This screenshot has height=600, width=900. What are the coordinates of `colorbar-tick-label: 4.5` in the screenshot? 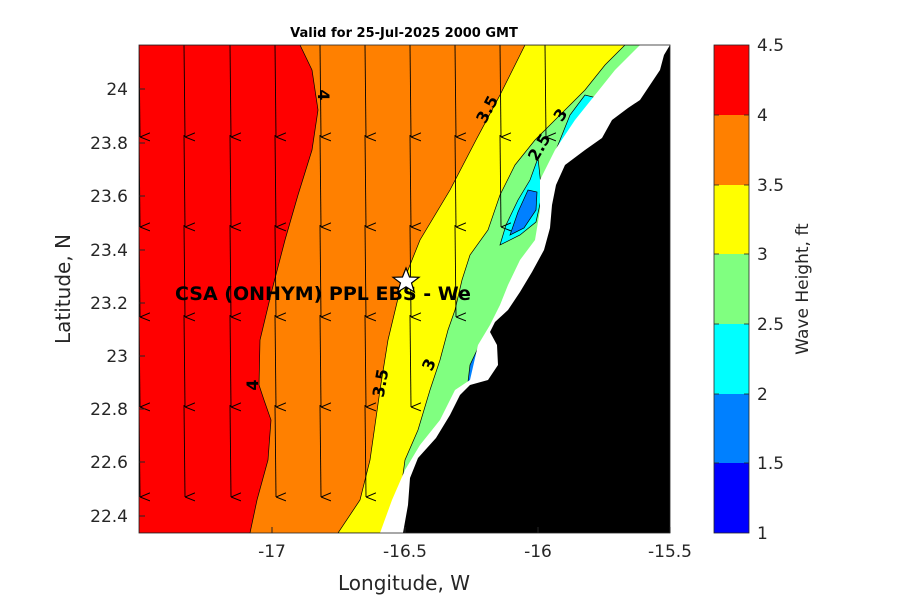 It's located at (770, 46).